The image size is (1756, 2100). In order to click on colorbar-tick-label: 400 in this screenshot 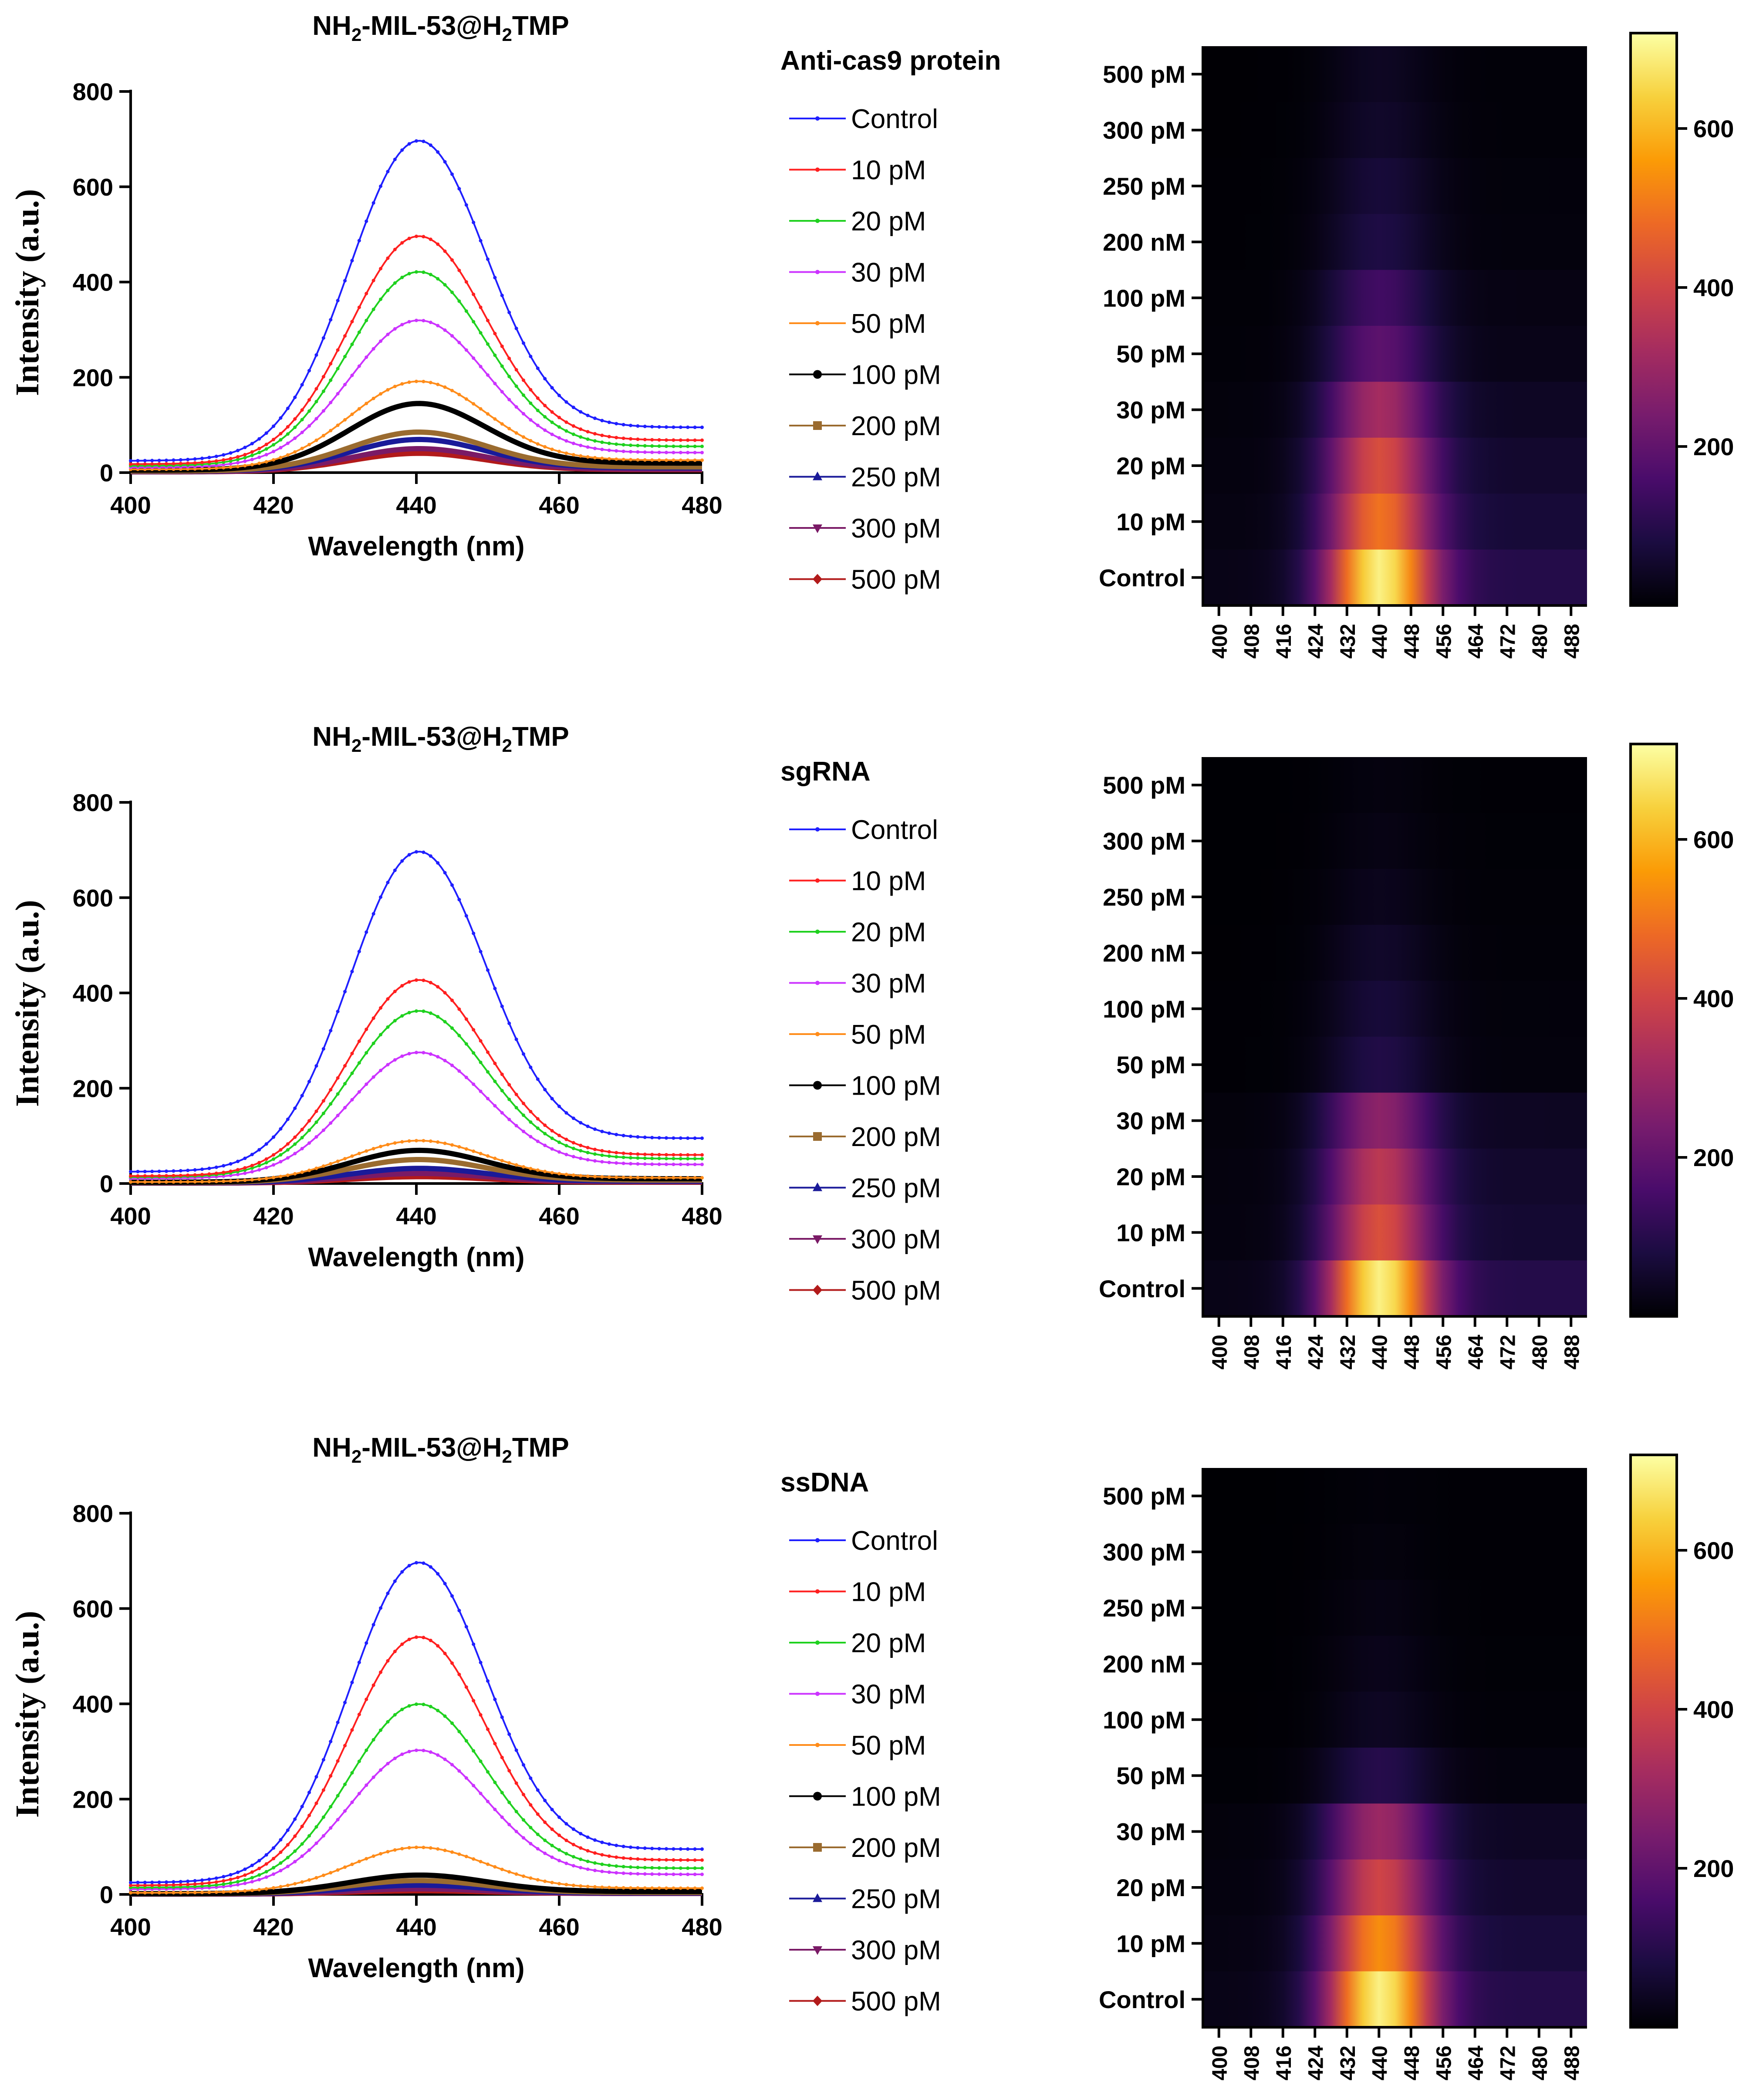, I will do `click(1713, 998)`.